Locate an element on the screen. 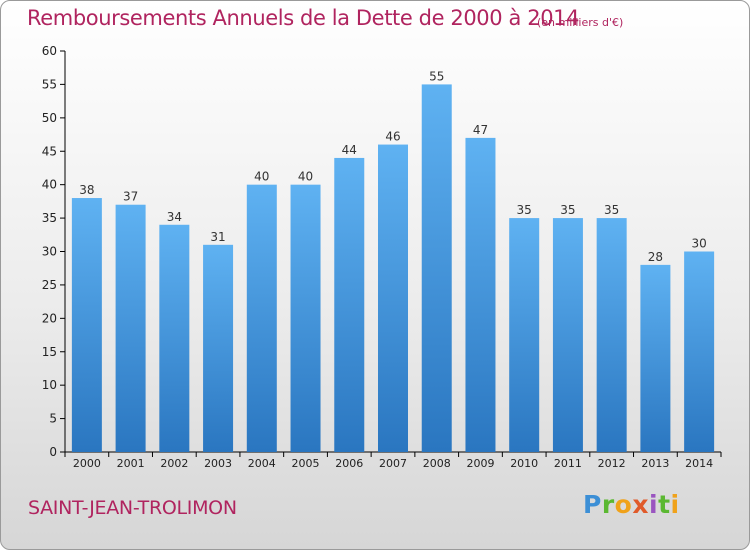  x-tick-label: 2005 is located at coordinates (306, 463).